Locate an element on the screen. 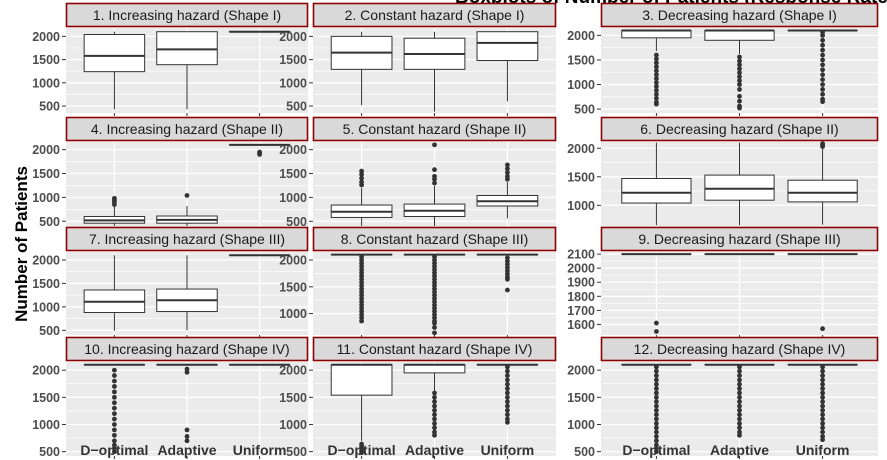  x-tick-label: D−optimal is located at coordinates (114, 450).